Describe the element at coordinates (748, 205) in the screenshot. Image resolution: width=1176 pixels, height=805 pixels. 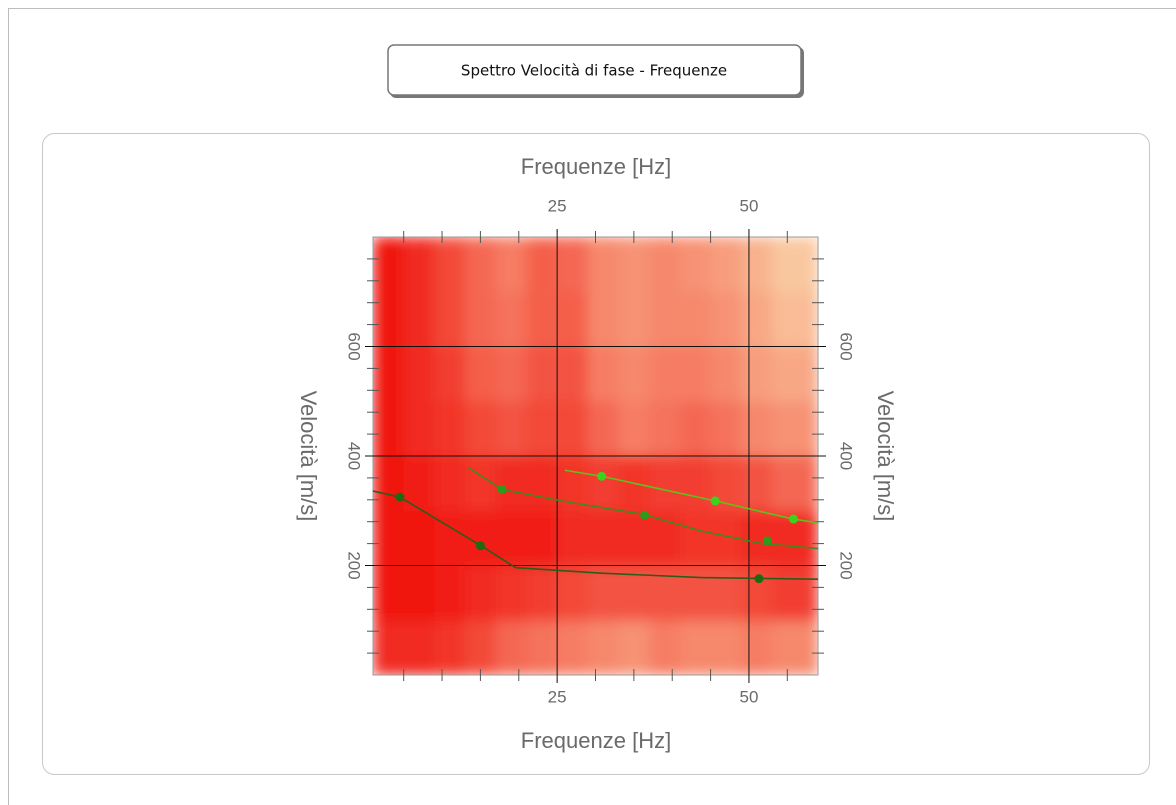
I see `x-tick-label-top: 50` at that location.